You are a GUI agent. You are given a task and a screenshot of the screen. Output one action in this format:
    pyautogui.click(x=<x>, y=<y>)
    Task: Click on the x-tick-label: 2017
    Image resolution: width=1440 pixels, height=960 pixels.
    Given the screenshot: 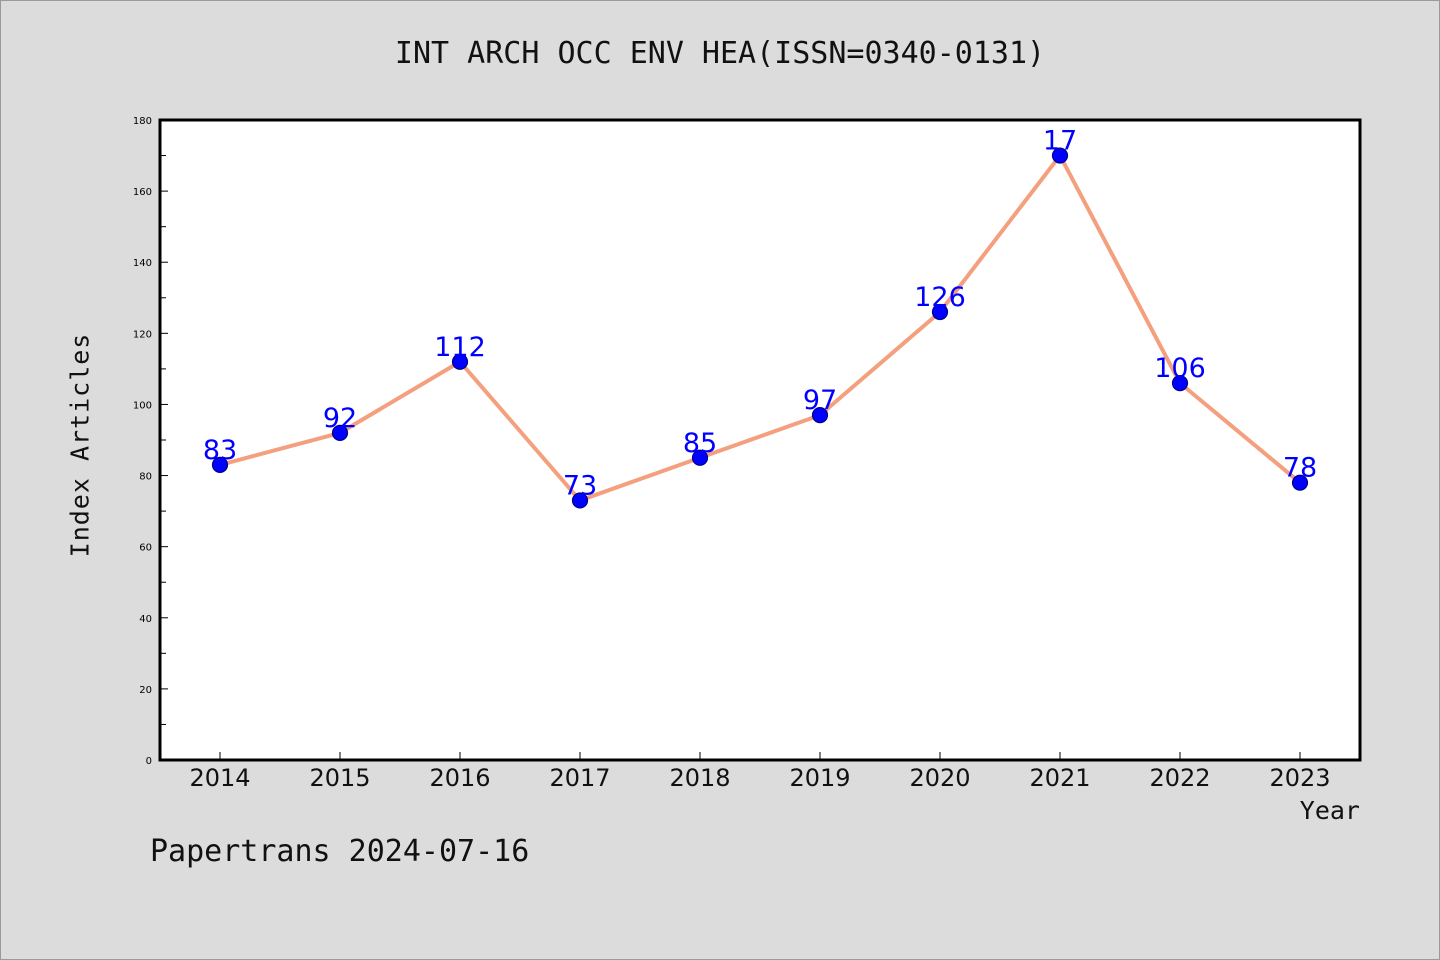 What is the action you would take?
    pyautogui.click(x=579, y=778)
    